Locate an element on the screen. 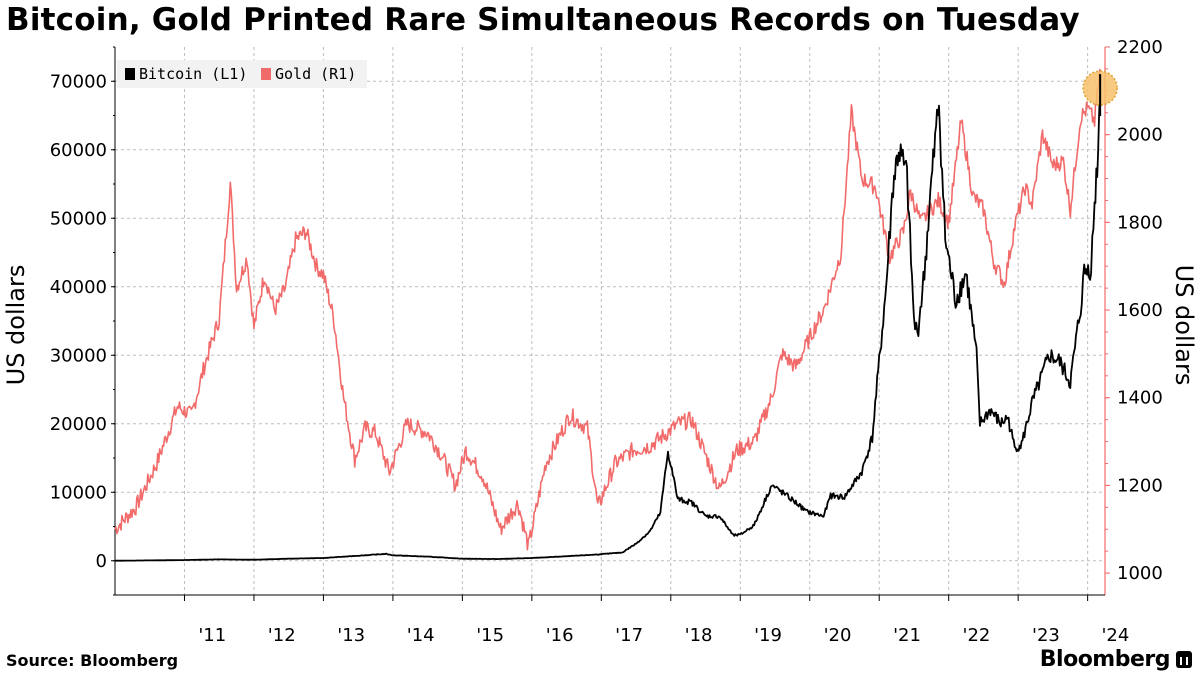 The height and width of the screenshot is (675, 1200). x-tick-label-10: '21 is located at coordinates (907, 635).